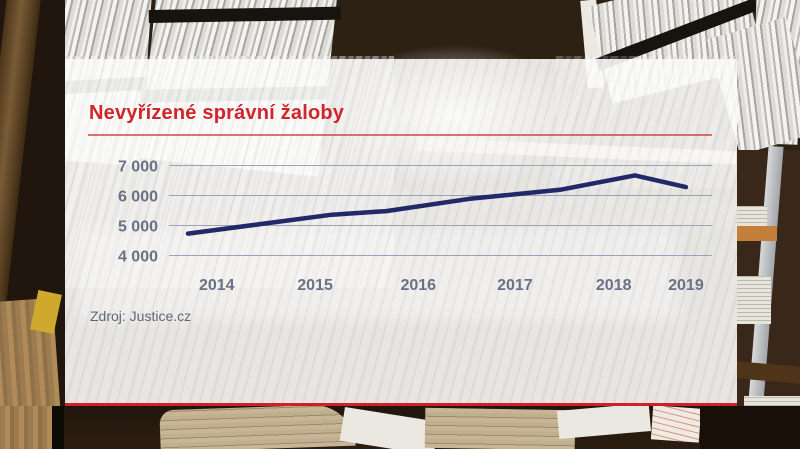 This screenshot has width=800, height=449. What do you see at coordinates (138, 257) in the screenshot?
I see `svg-text: 4 000` at bounding box center [138, 257].